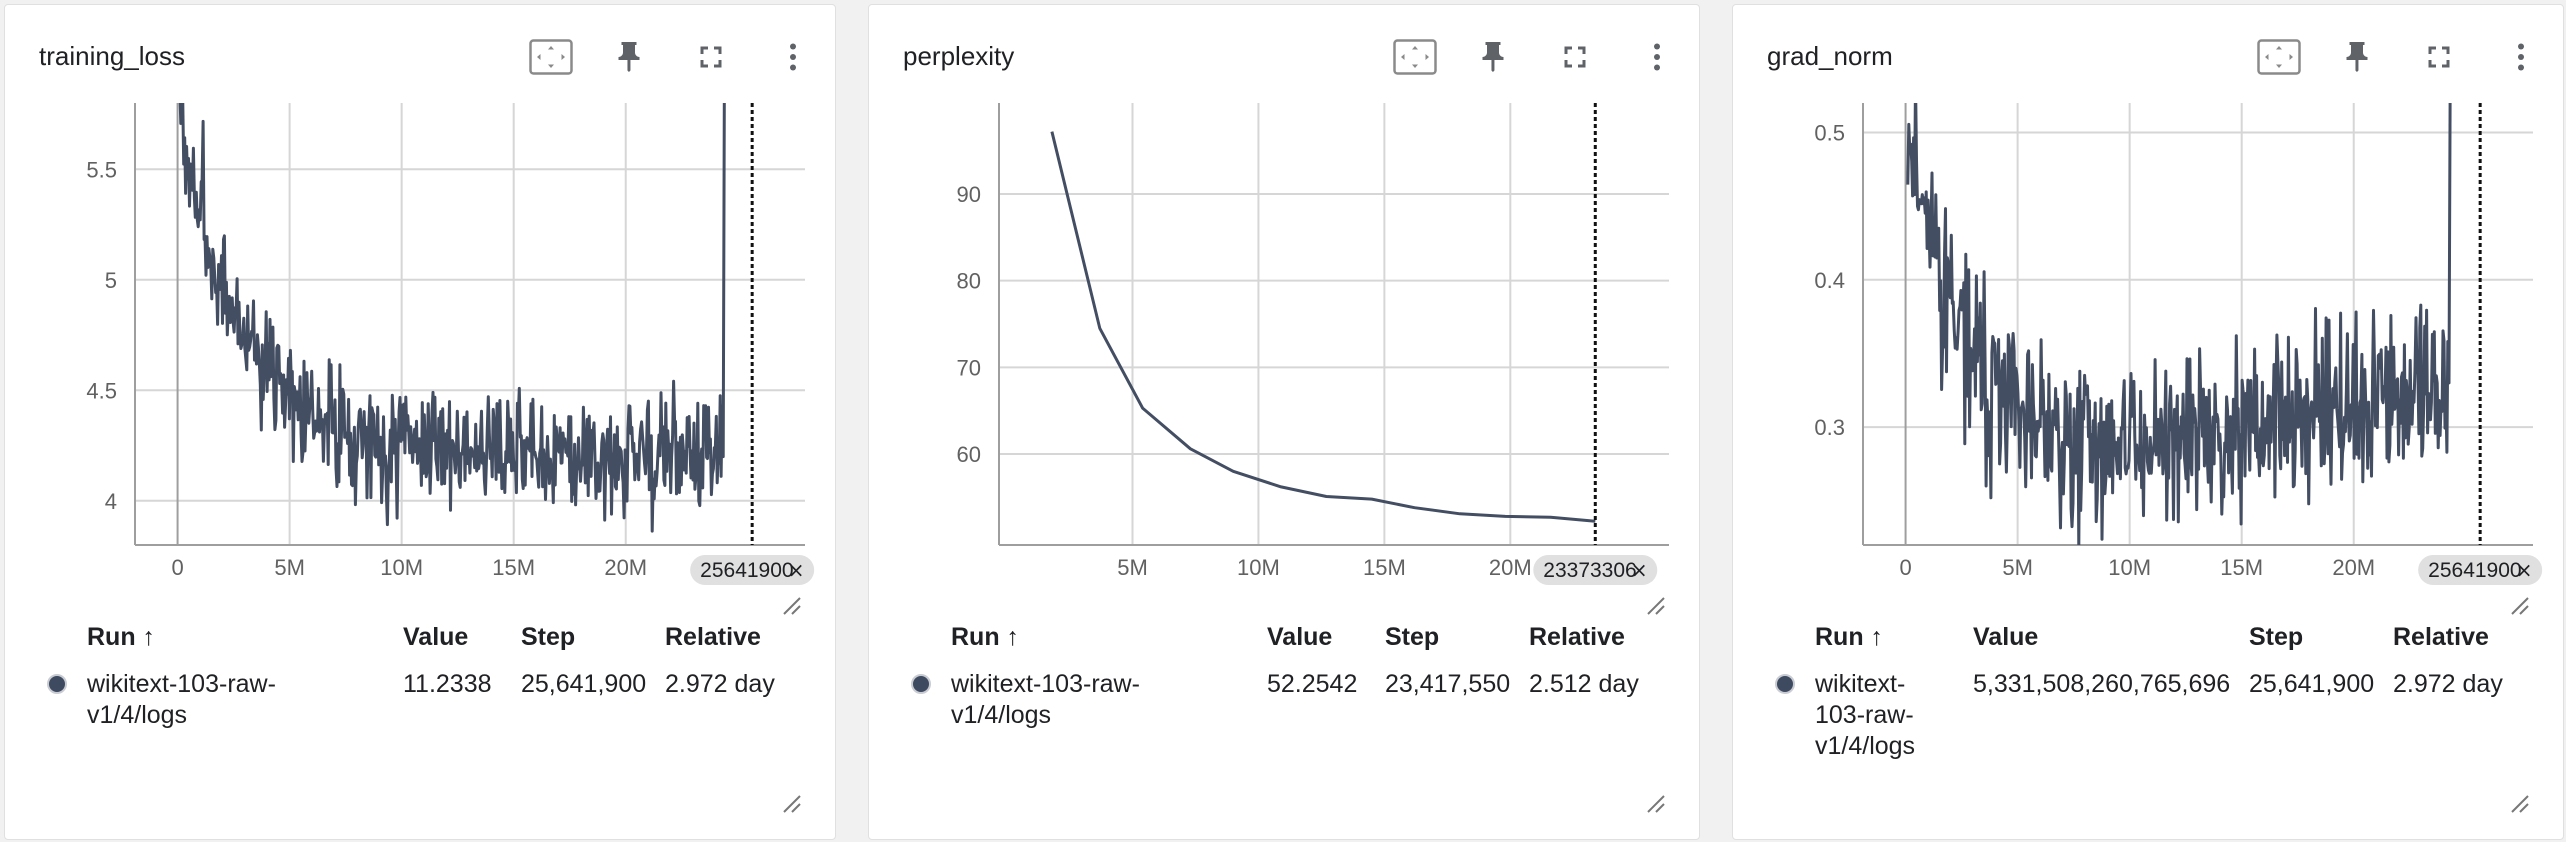 The width and height of the screenshot is (2566, 842). What do you see at coordinates (1076, 700) in the screenshot?
I see `run-name: wikitext-103-raw- v1/4/logs` at bounding box center [1076, 700].